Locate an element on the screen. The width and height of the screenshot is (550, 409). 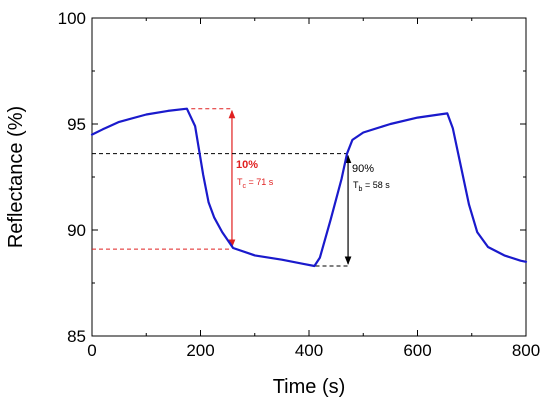
black-time-label-value: = 58 s is located at coordinates (376, 185).